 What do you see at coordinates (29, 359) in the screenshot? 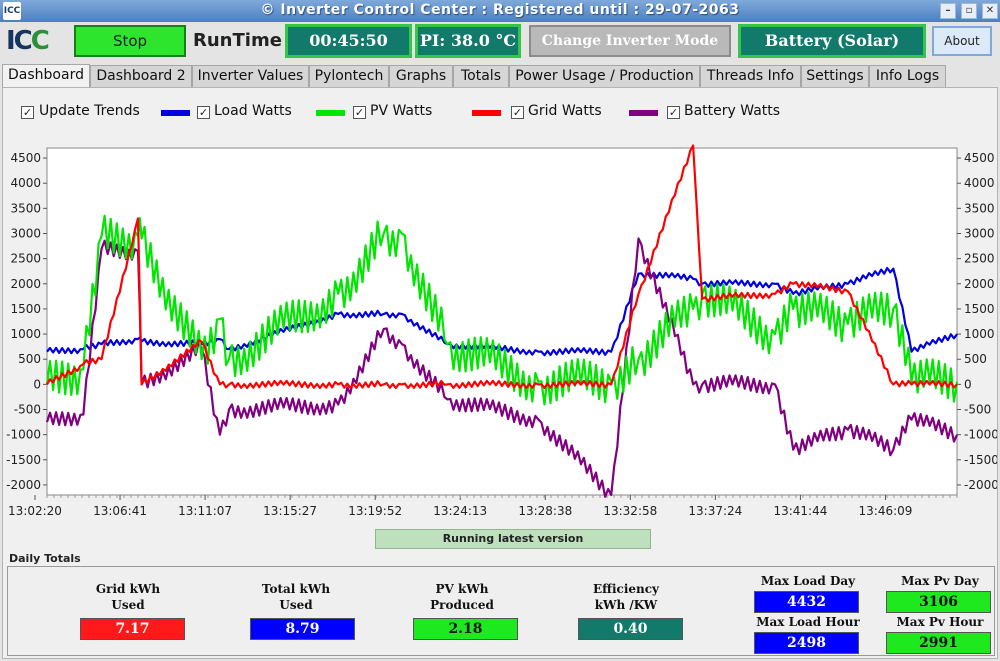
I see `y-tick-label-left: 500` at bounding box center [29, 359].